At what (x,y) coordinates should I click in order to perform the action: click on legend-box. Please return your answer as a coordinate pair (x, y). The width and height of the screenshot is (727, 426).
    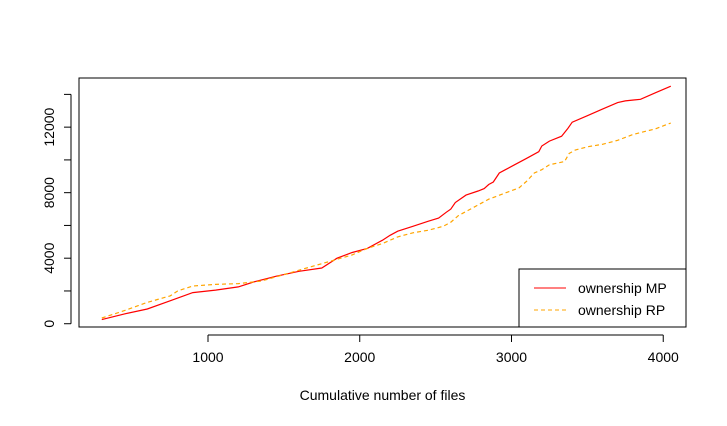
    Looking at the image, I should click on (602, 298).